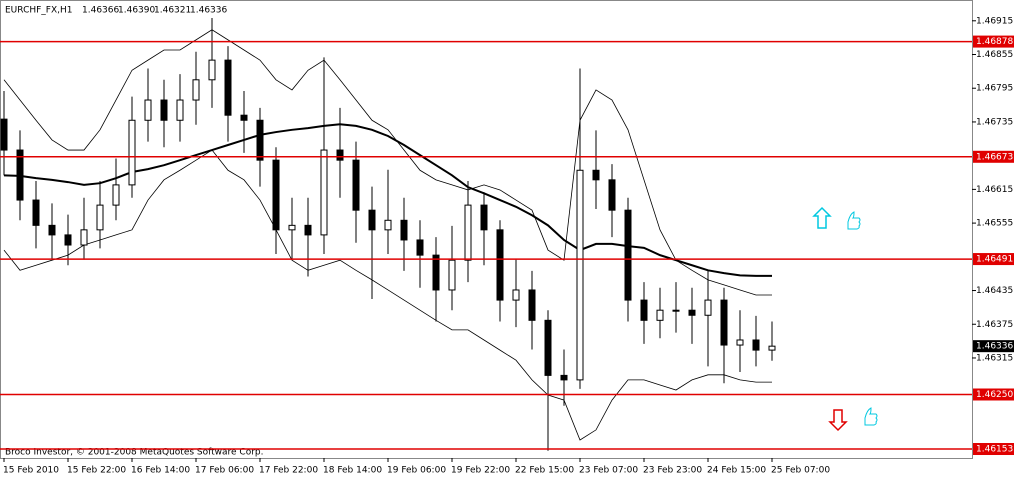  Describe the element at coordinates (994, 190) in the screenshot. I see `y-tick-label: 1.46615` at that location.